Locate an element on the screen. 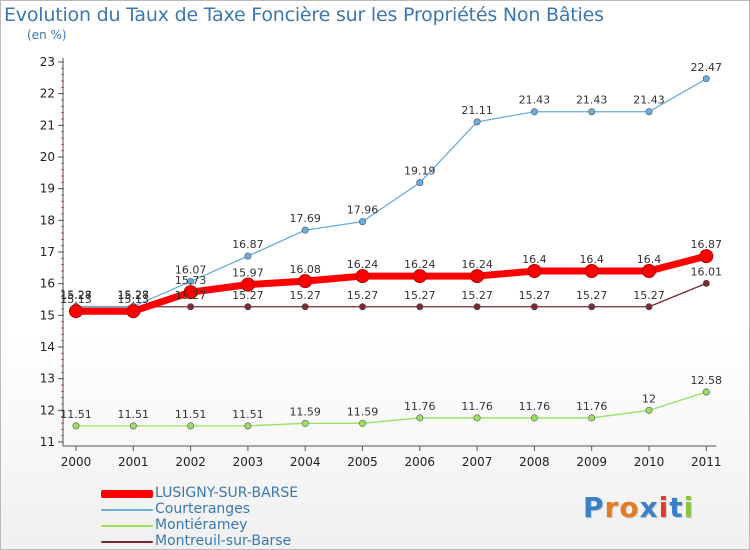  x-tick-label: 2005 is located at coordinates (362, 462).